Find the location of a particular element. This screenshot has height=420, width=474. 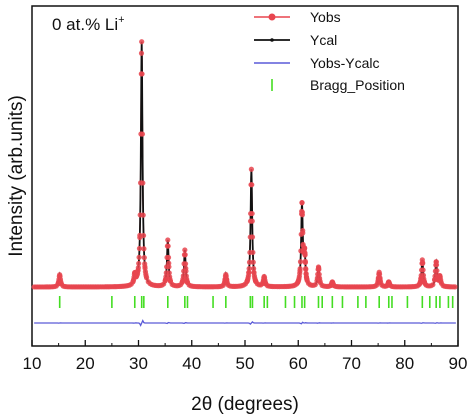

legend-item-yobs: Yobs is located at coordinates (297, 17).